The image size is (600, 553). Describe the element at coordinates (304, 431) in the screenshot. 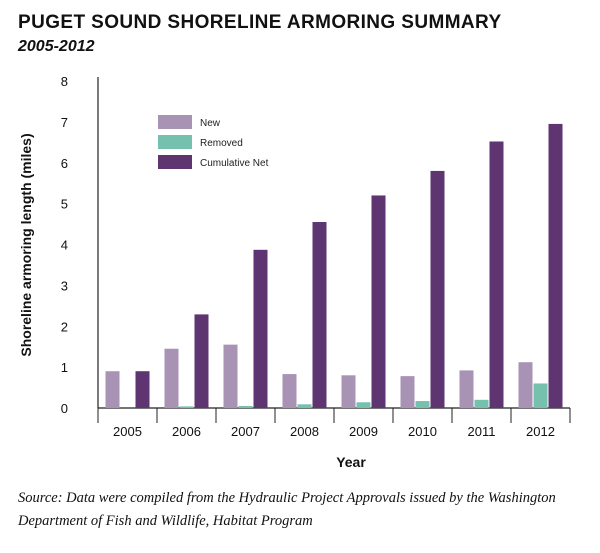

I see `x-tick-label: 2008` at that location.